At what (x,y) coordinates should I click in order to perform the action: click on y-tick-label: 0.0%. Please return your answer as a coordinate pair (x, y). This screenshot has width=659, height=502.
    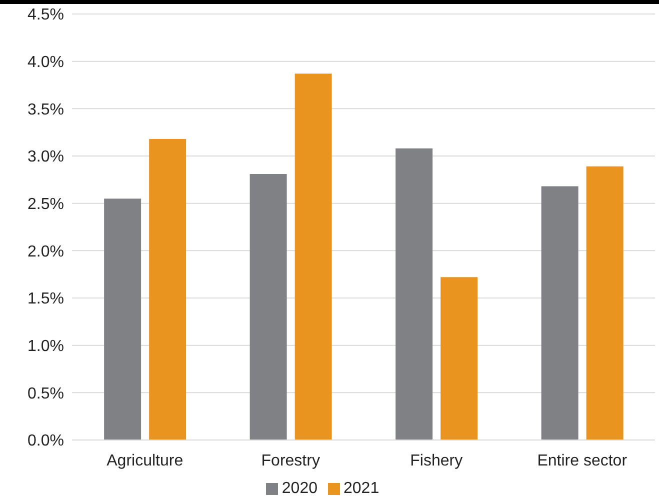
    Looking at the image, I should click on (46, 441).